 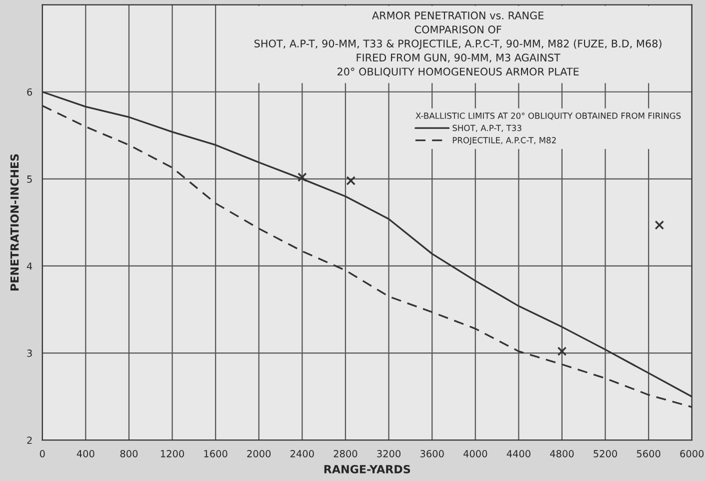 I want to click on x-tick-label: 2800, so click(x=346, y=454).